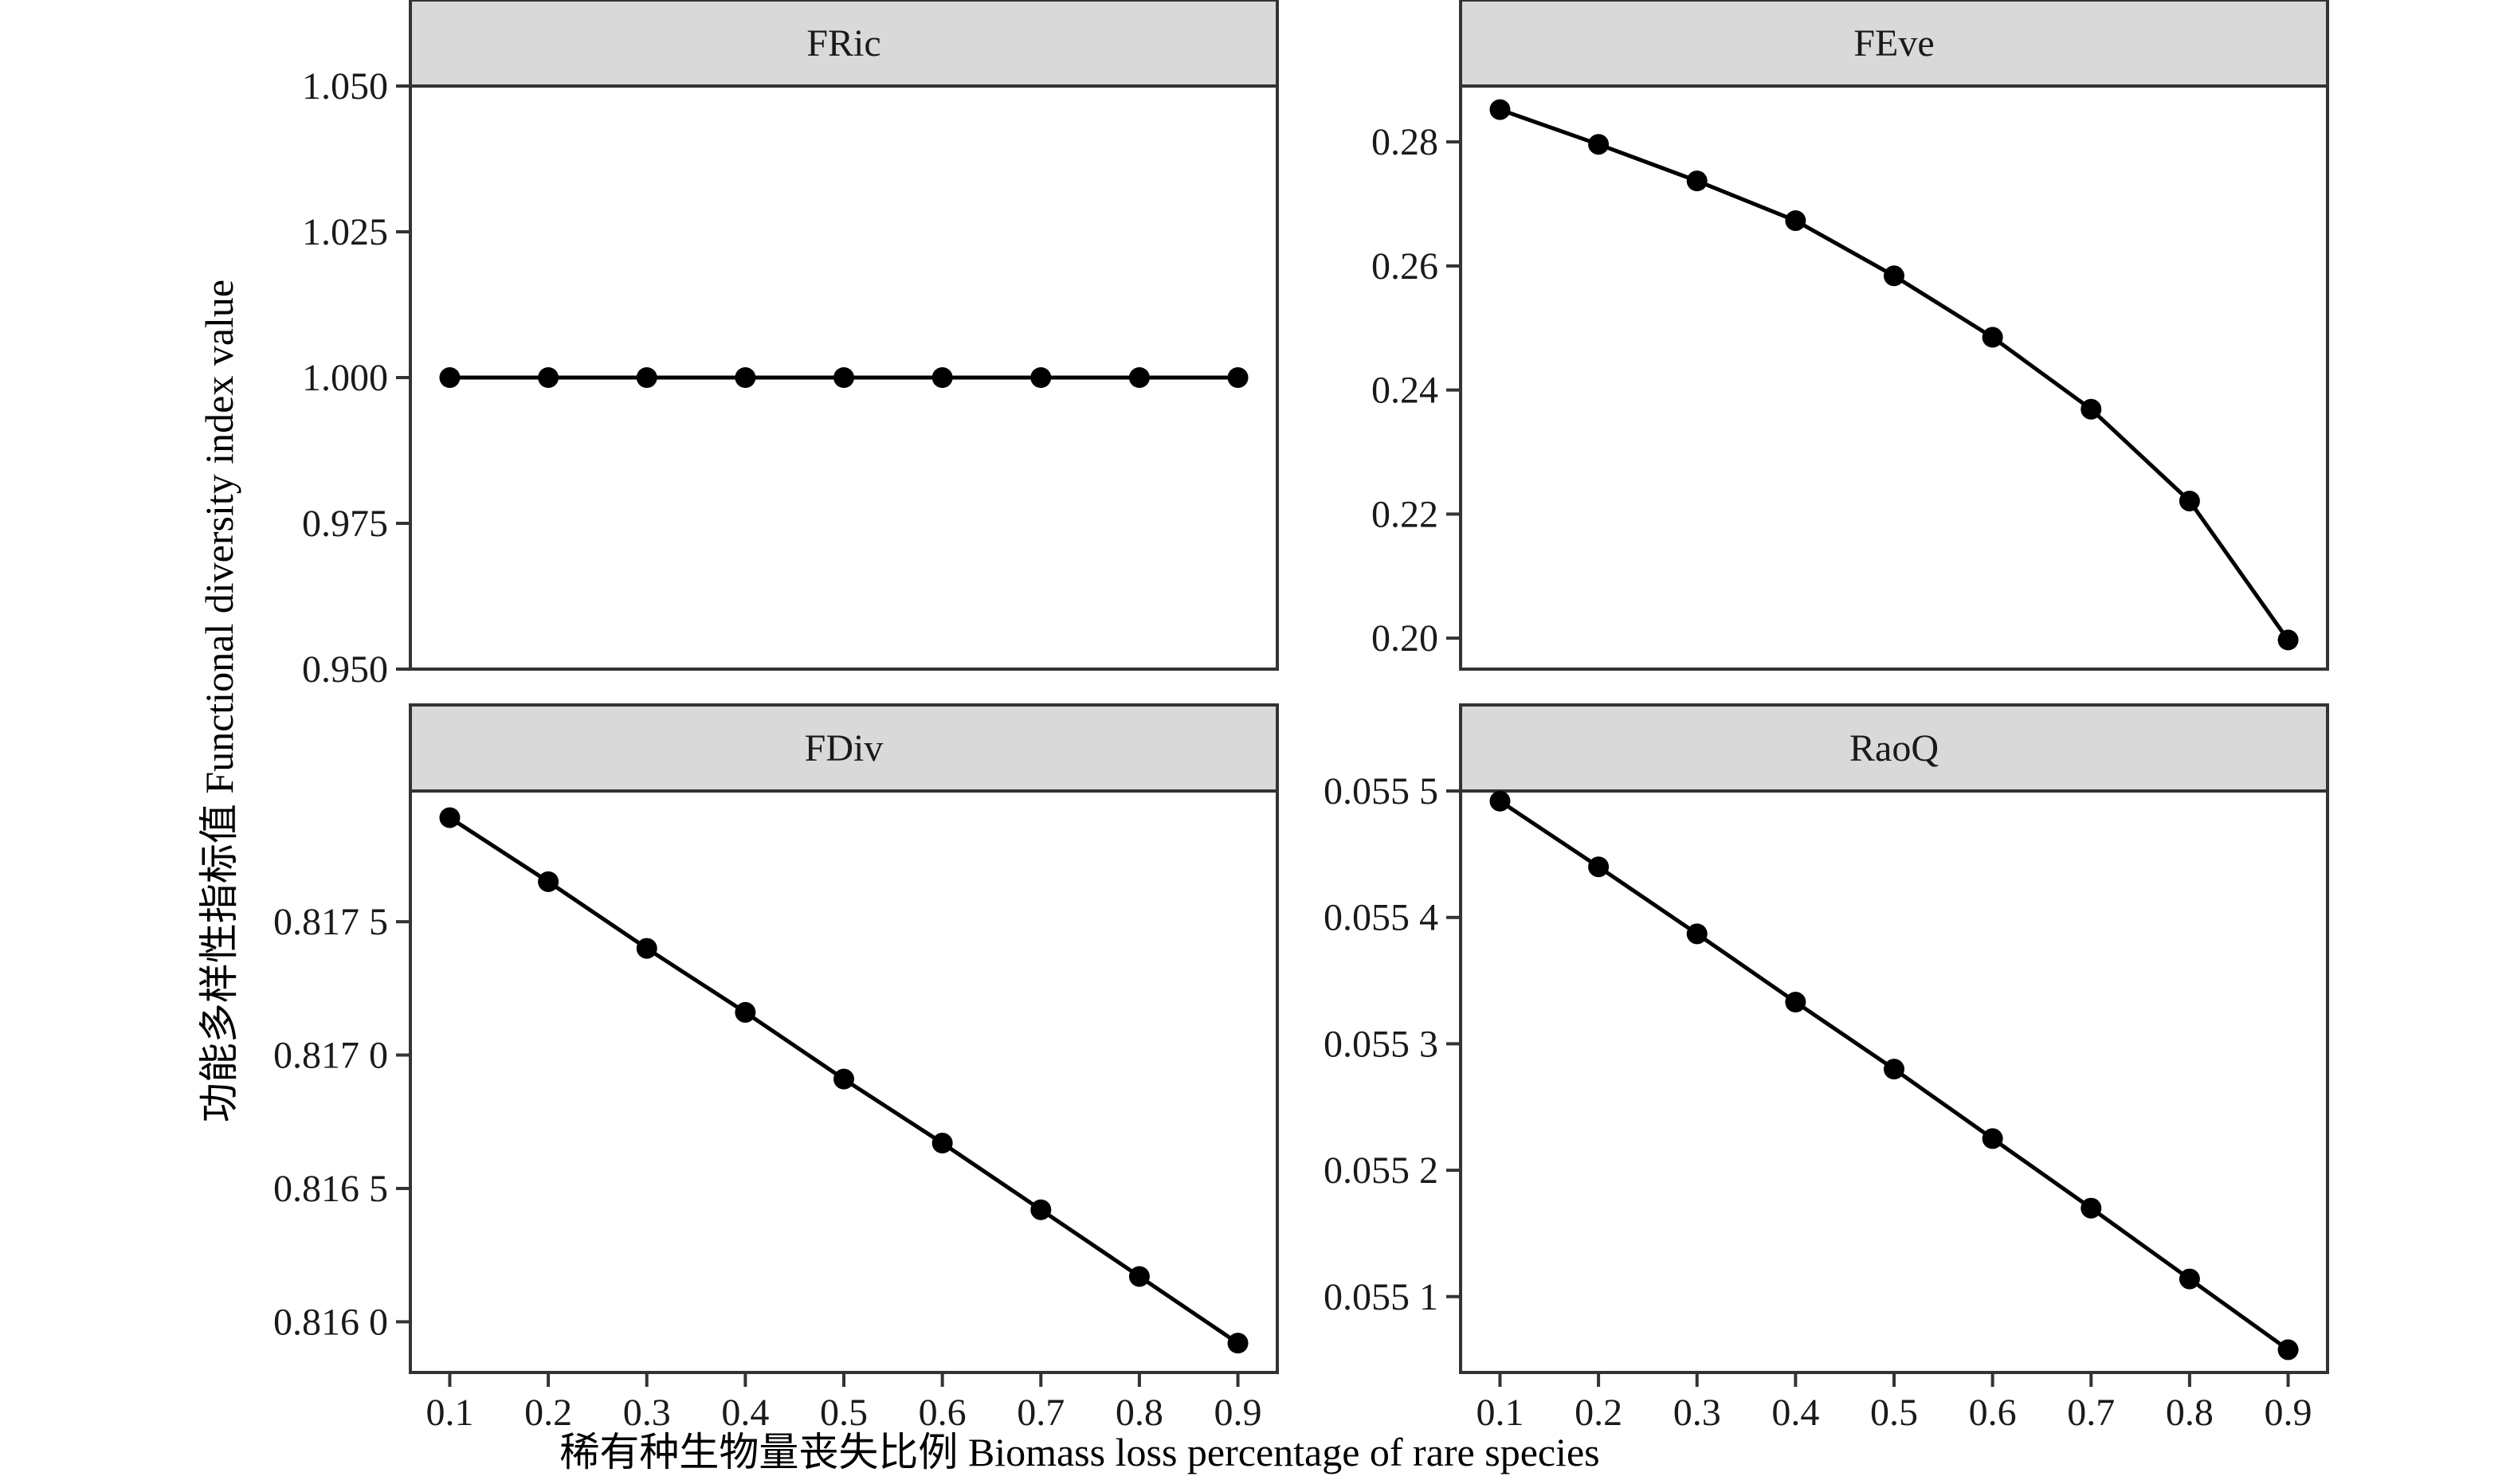  Describe the element at coordinates (1404, 267) in the screenshot. I see `y-tick-label: 0.26` at that location.